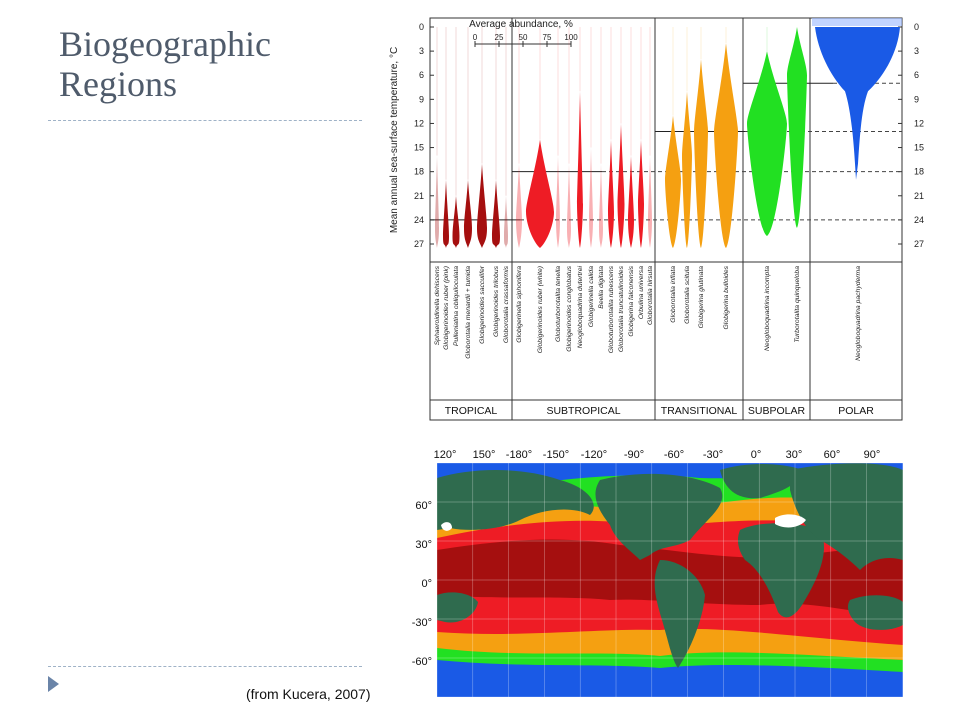  What do you see at coordinates (547, 37) in the screenshot?
I see `legend-tick-label-3: 75` at bounding box center [547, 37].